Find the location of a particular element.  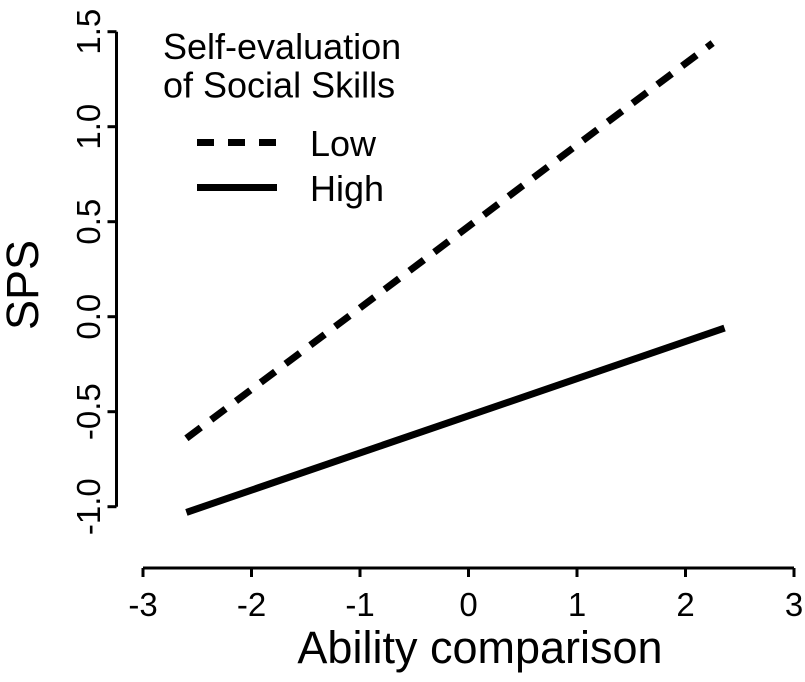

y-tick-label: 1.0 is located at coordinates (88, 127).